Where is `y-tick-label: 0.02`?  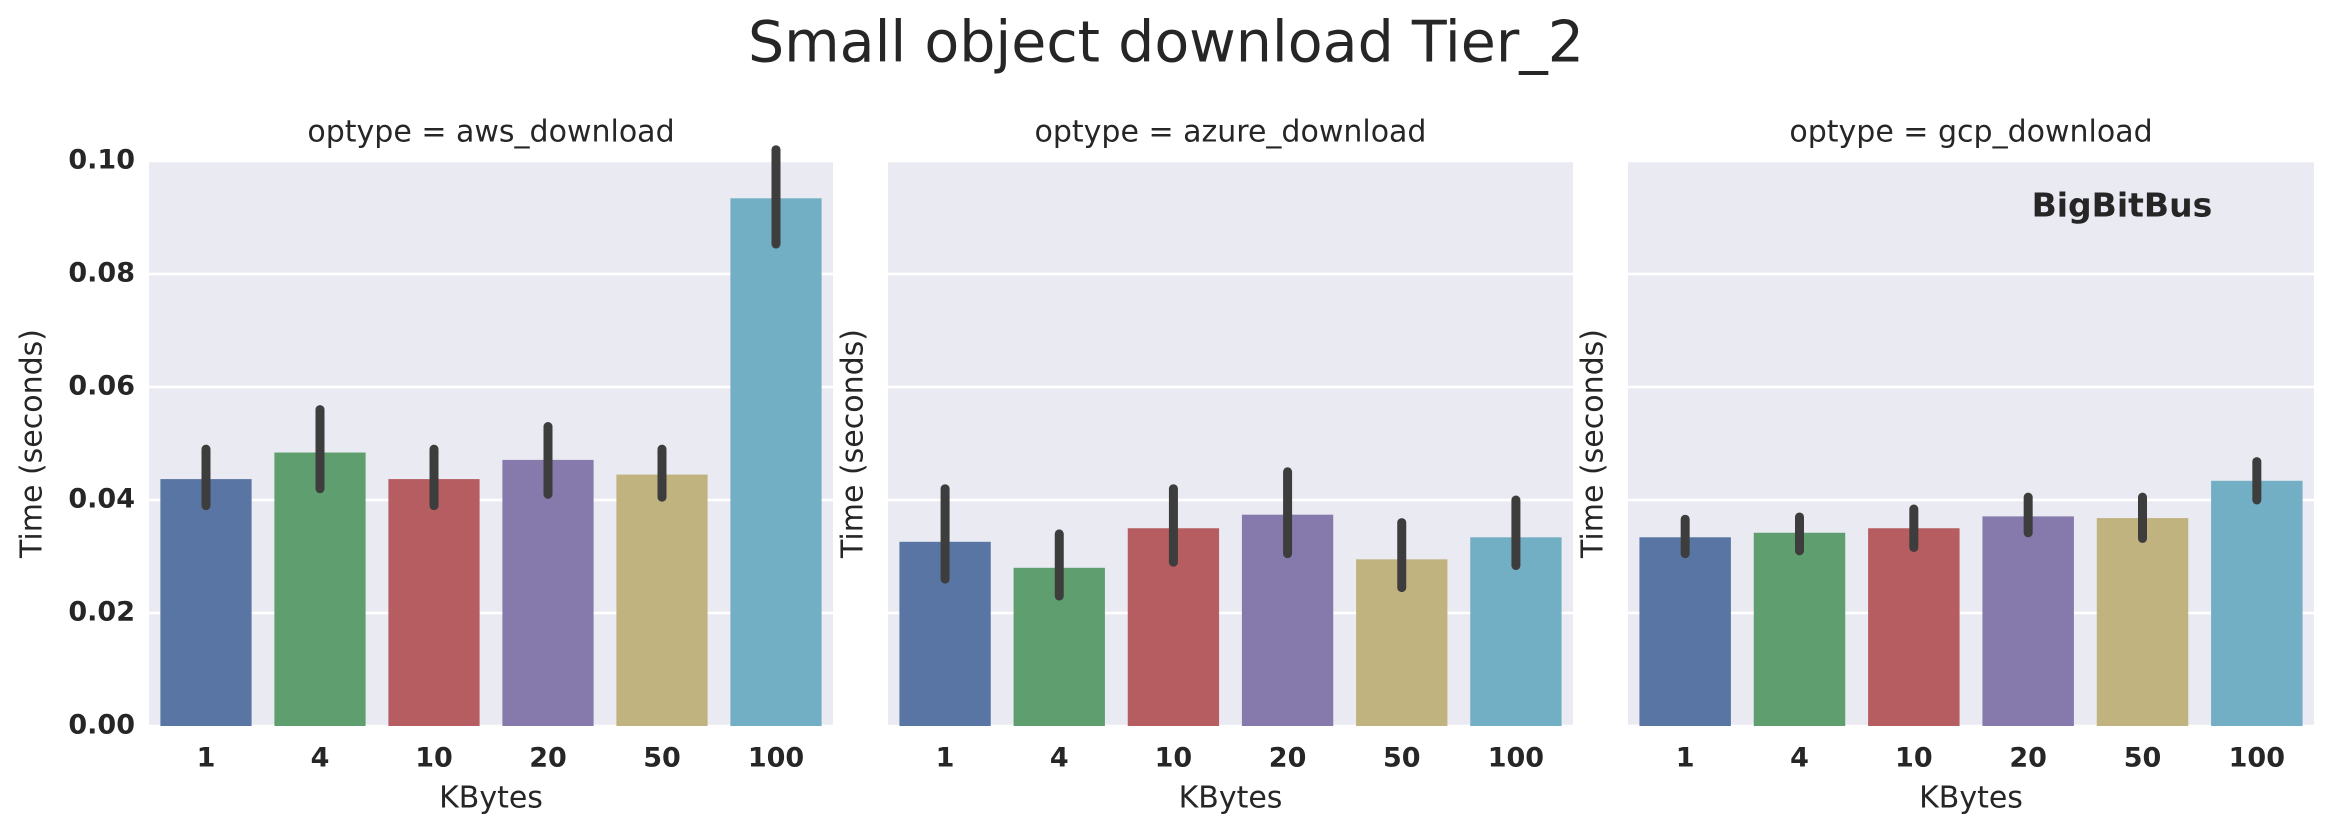
y-tick-label: 0.02 is located at coordinates (101, 612).